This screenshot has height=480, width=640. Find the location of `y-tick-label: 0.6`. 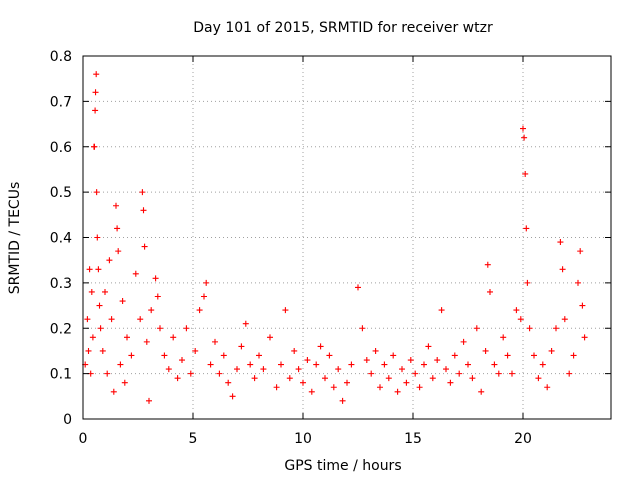

y-tick-label: 0.6 is located at coordinates (61, 148).